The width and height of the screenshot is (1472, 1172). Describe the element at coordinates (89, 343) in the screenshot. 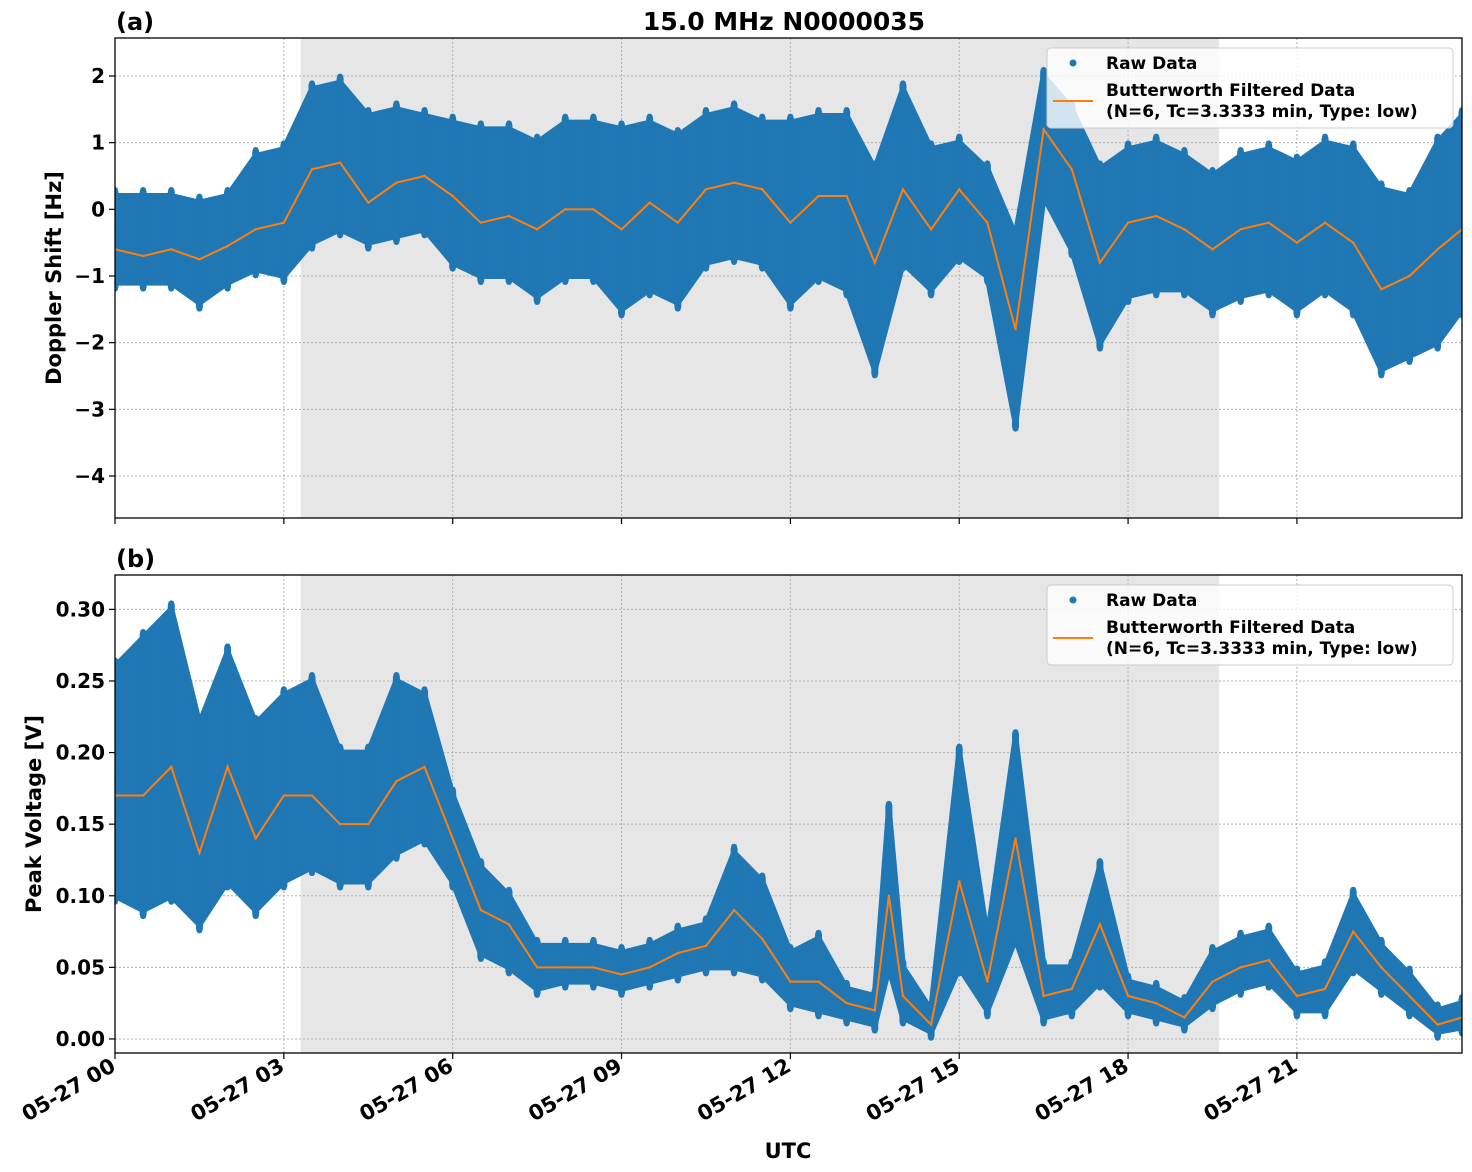

I see `y-tick-label: −2` at that location.